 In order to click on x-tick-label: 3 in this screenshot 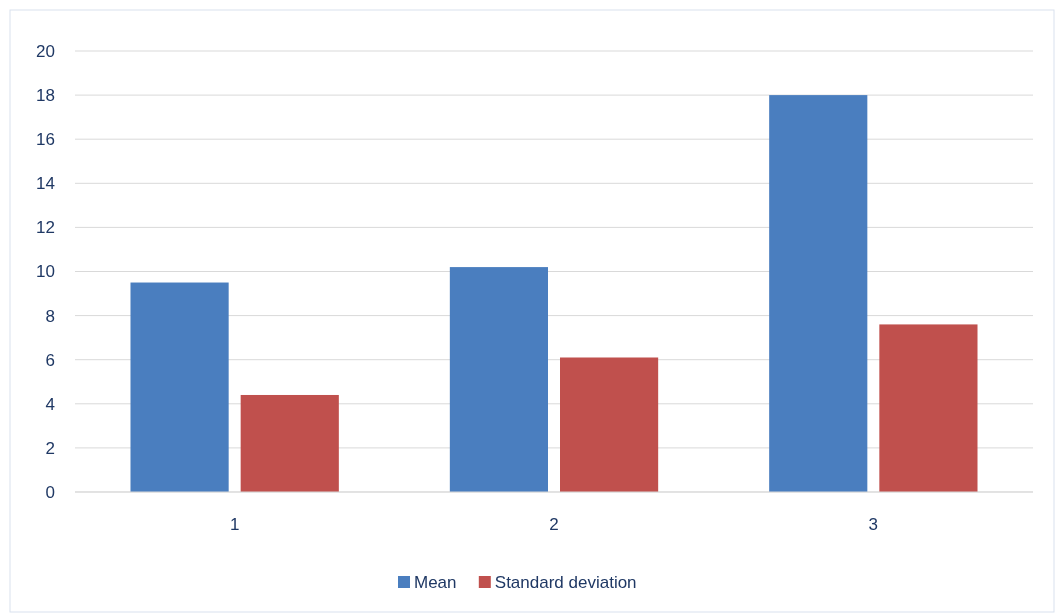, I will do `click(873, 524)`.